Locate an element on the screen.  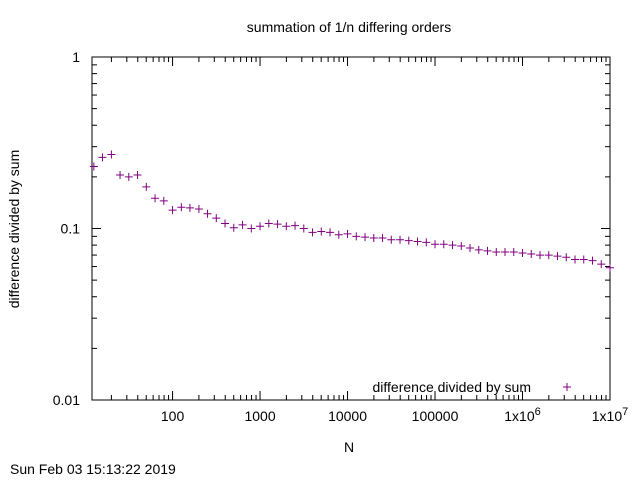
legend-label: difference divided by sum is located at coordinates (452, 387).